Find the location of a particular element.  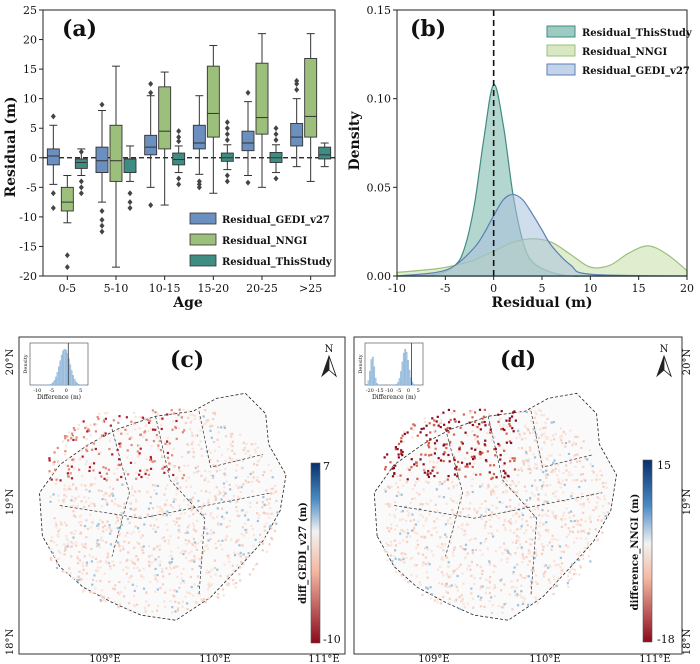

panel-a-ytick-label: 5 is located at coordinates (33, 128).